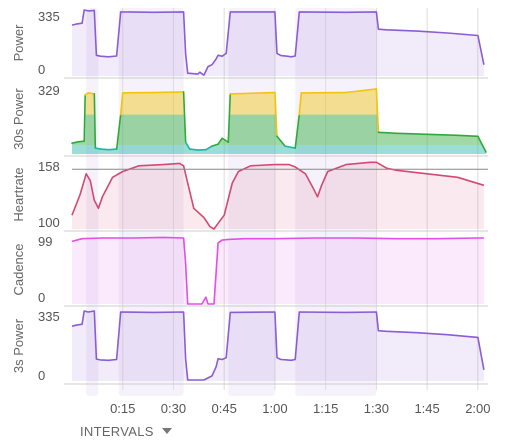 The image size is (512, 446). What do you see at coordinates (117, 431) in the screenshot?
I see `intervals-label: INTERVALS` at bounding box center [117, 431].